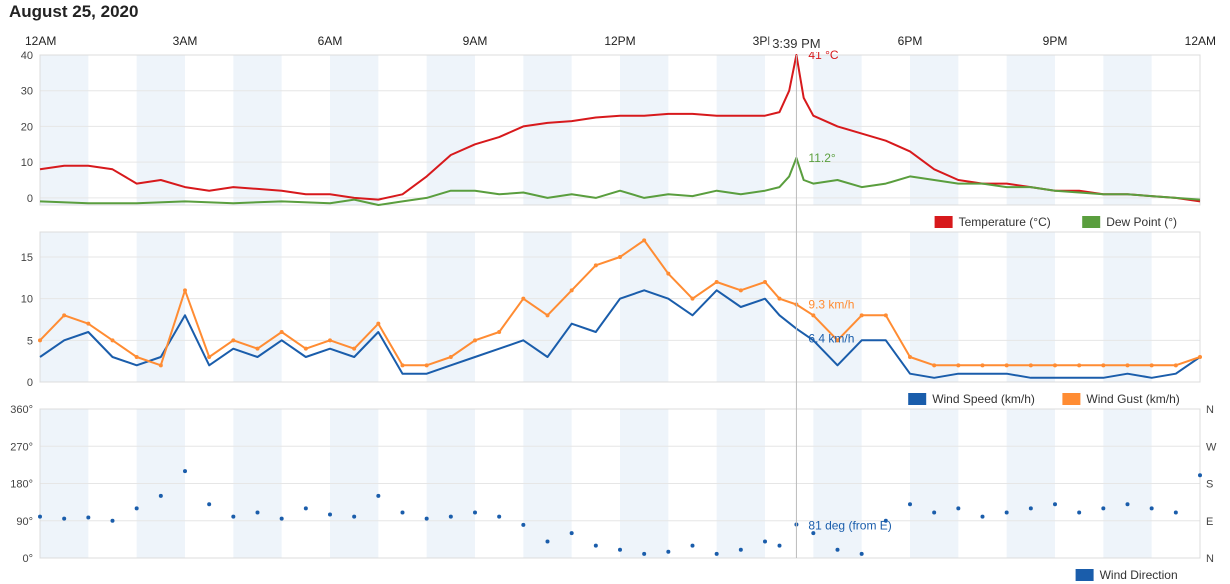 The width and height of the screenshot is (1230, 584). What do you see at coordinates (831, 305) in the screenshot?
I see `tooltip-label: 9.3 km/h` at bounding box center [831, 305].